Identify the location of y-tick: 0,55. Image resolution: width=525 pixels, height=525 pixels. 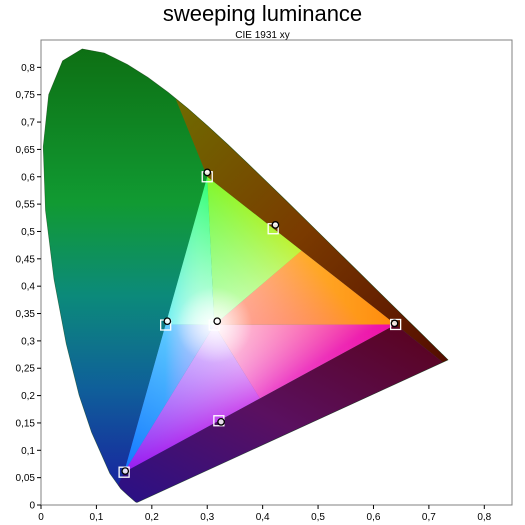
(28, 205).